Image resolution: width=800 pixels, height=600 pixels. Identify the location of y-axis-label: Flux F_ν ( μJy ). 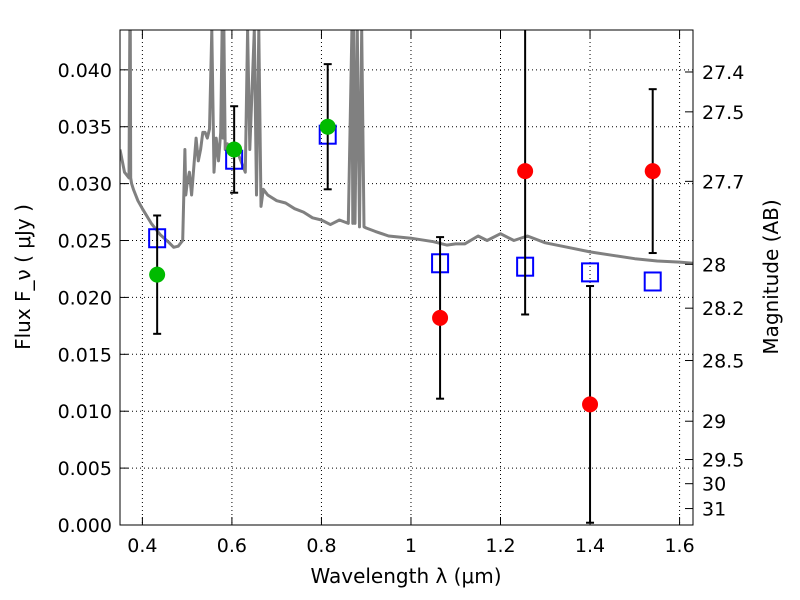
(23, 277).